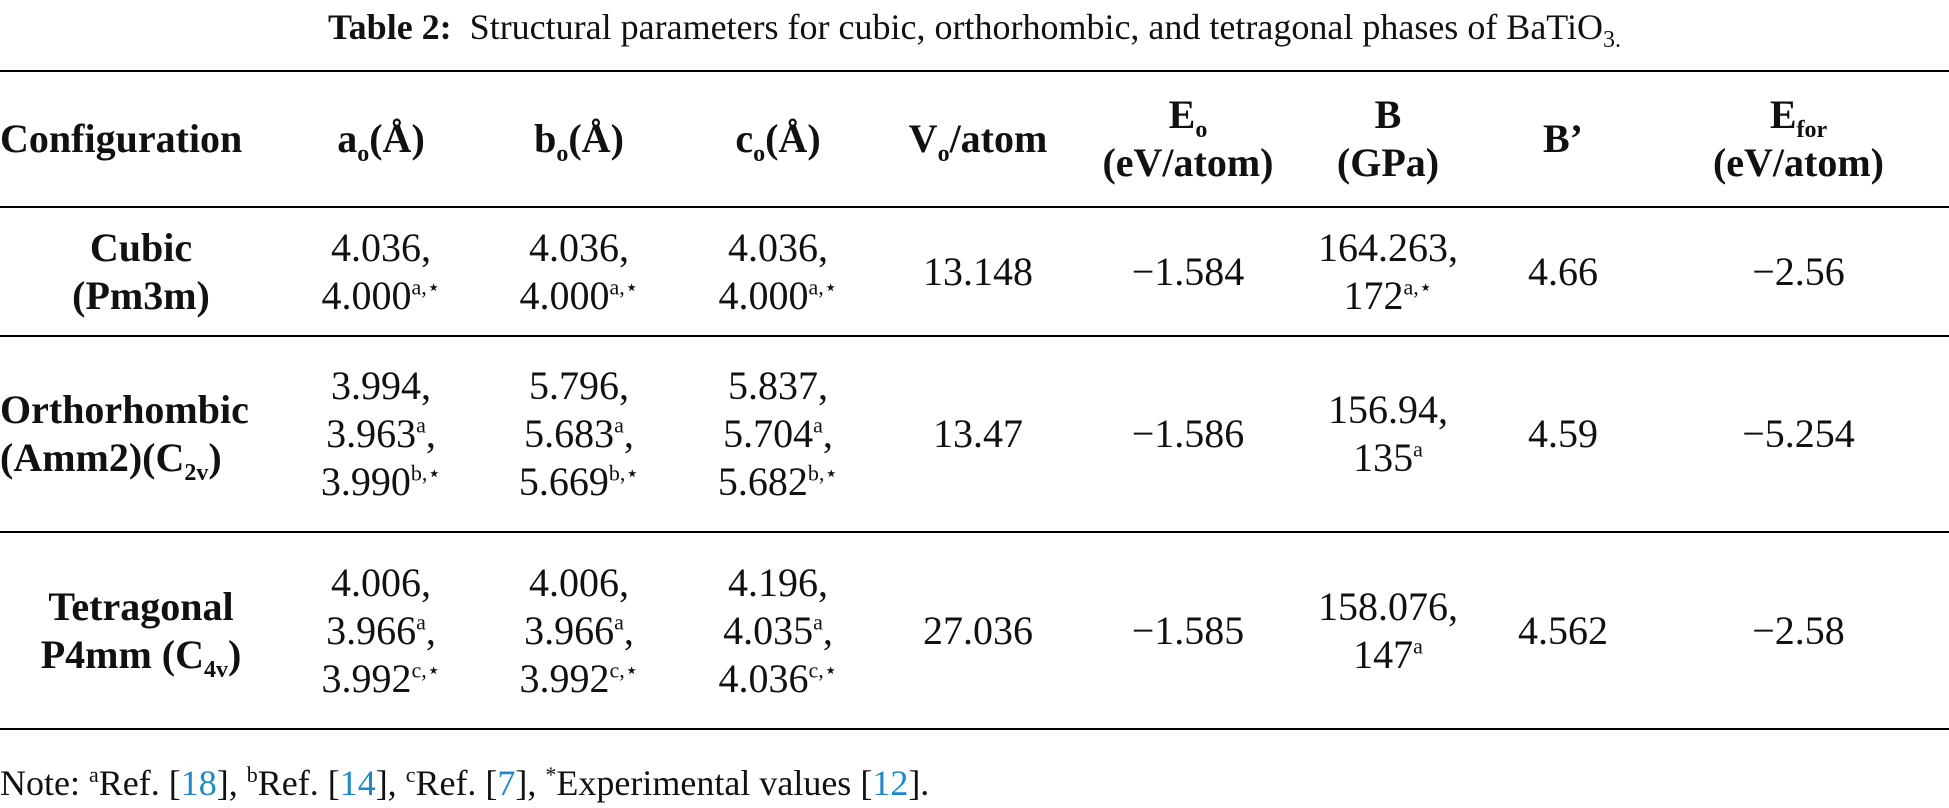 The height and width of the screenshot is (808, 1949). What do you see at coordinates (1798, 138) in the screenshot?
I see `header-formation-energy: Efor (eV/atom)` at bounding box center [1798, 138].